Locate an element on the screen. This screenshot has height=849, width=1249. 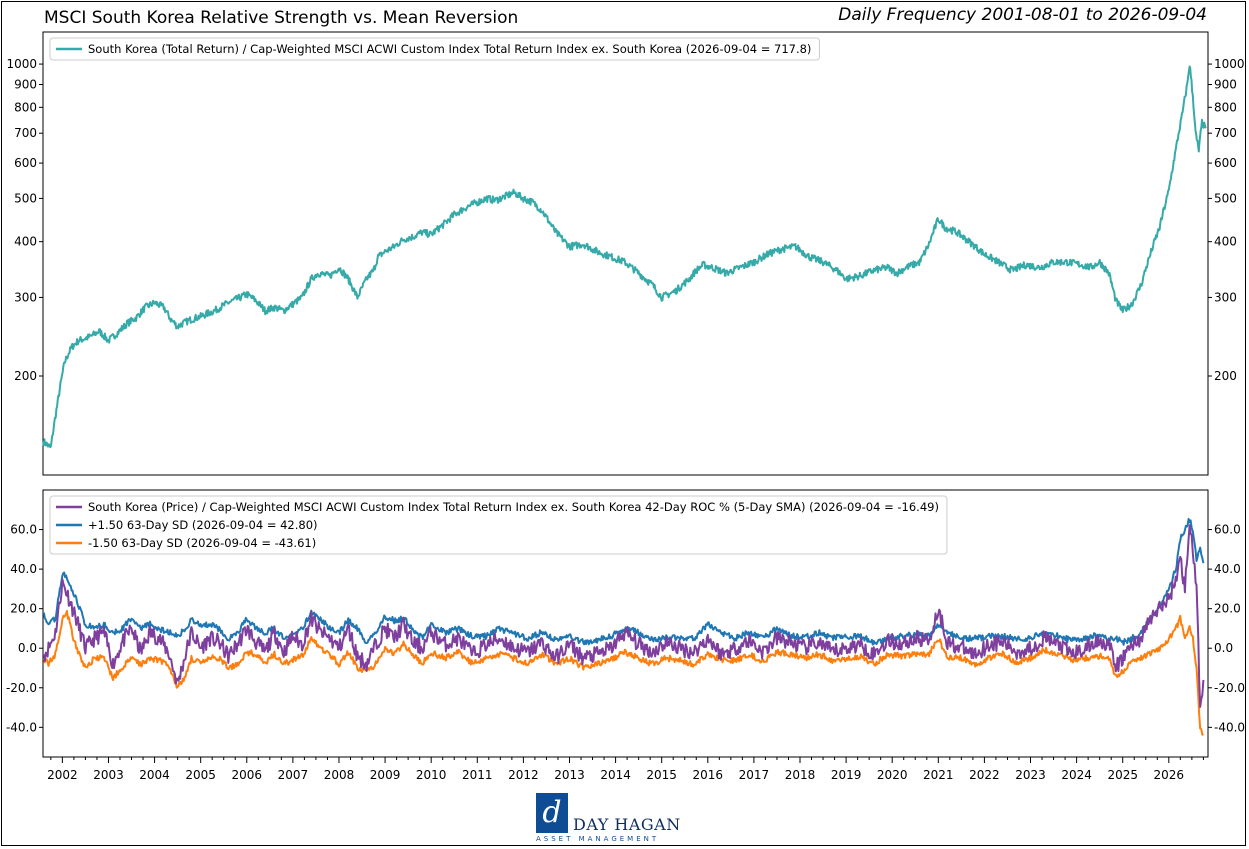
xtick-label: 2007 is located at coordinates (293, 775).